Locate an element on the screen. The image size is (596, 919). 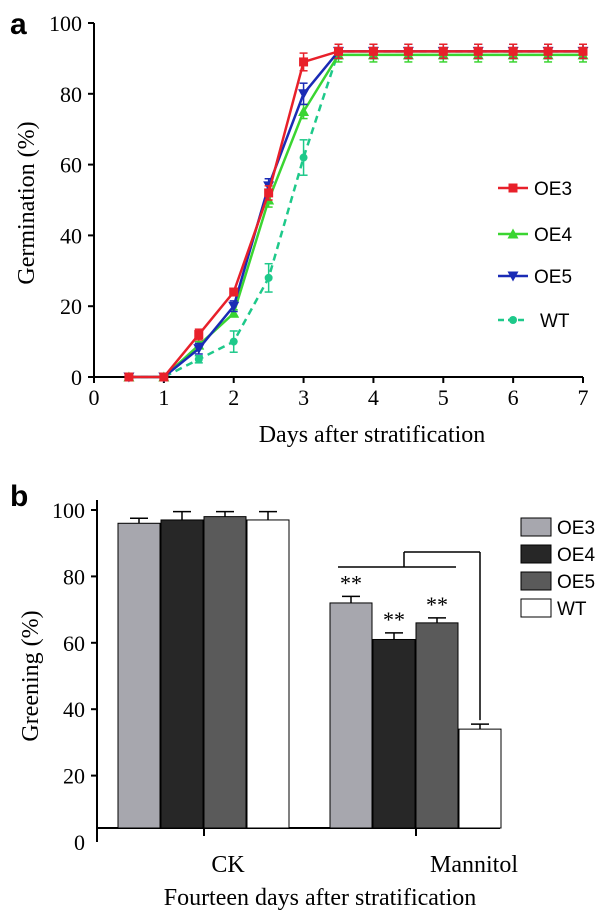
bar-group-mannitol is located at coordinates (415, 712).